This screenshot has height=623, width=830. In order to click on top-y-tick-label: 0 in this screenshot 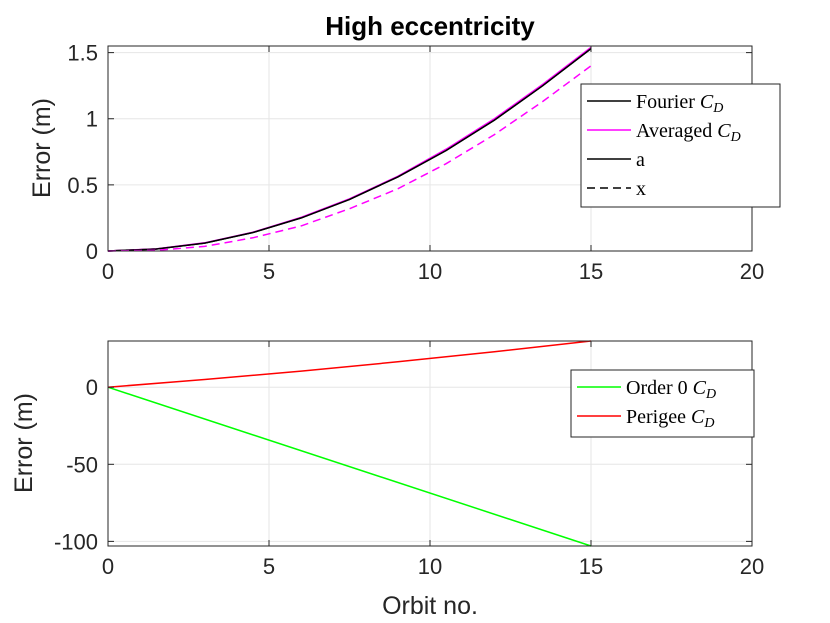, I will do `click(92, 251)`.